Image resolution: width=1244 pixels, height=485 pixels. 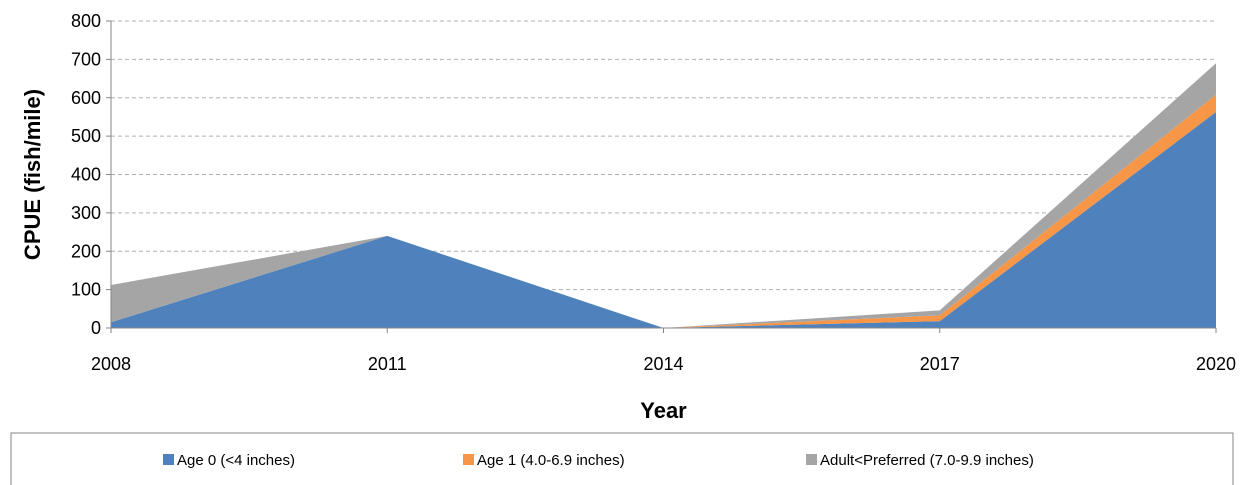 I want to click on y-tick-label: 100, so click(x=86, y=290).